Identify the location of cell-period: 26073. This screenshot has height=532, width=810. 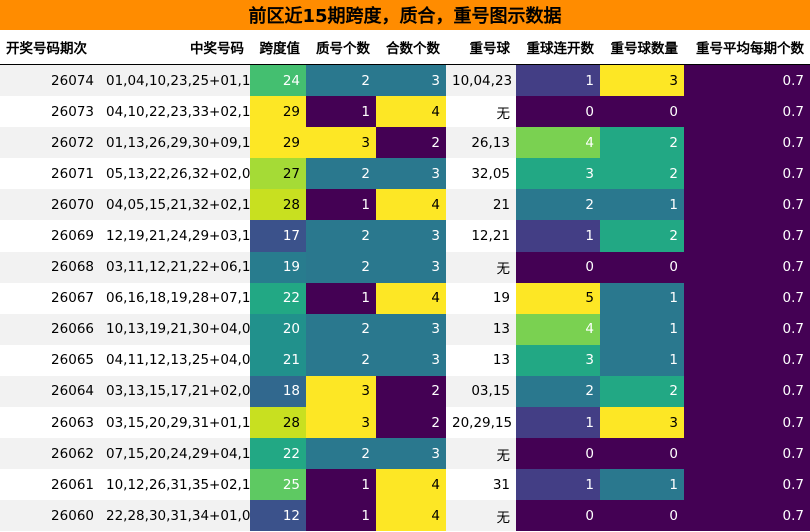
(50, 112).